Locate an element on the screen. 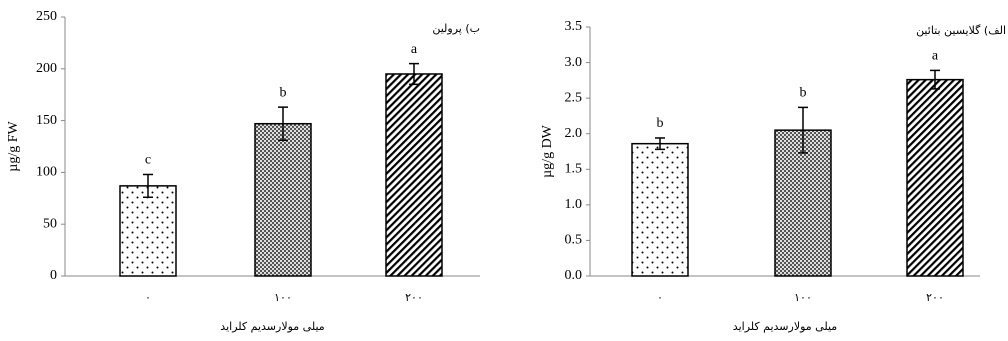  y-tick-label: 0 is located at coordinates (53, 275).